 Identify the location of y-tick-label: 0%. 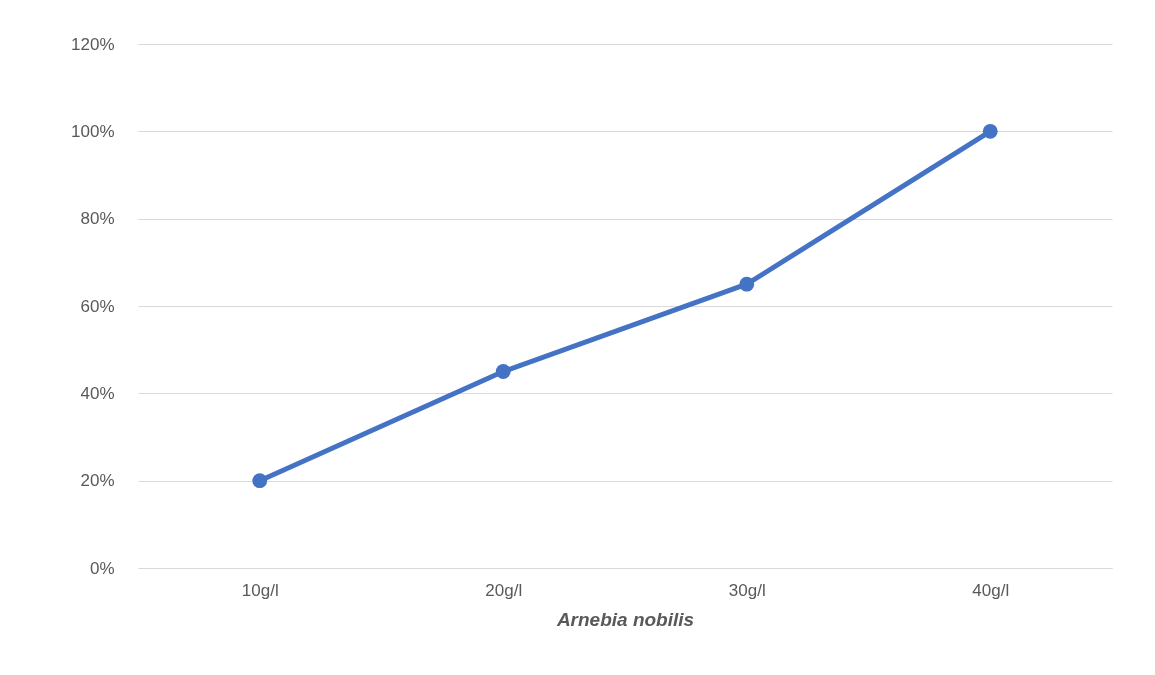
(102, 568).